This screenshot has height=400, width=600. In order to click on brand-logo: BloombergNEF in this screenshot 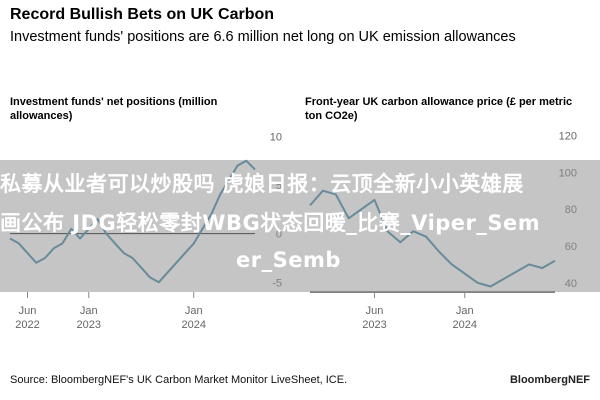, I will do `click(549, 380)`.